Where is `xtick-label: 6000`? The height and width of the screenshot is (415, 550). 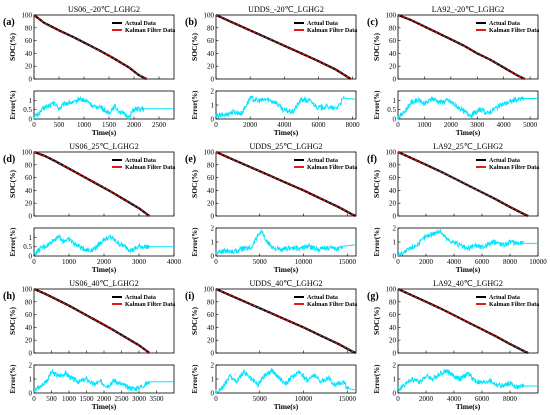 xtick-label: 6000 is located at coordinates (318, 125).